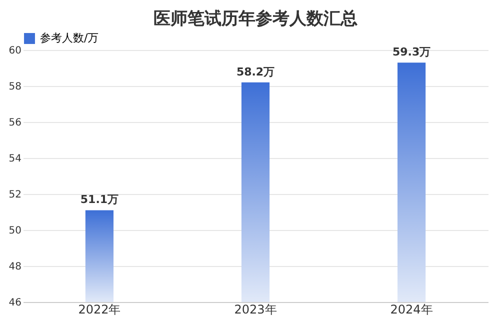 This screenshot has width=500, height=321. Describe the element at coordinates (15, 159) in the screenshot. I see `y-tick-label: 54` at that location.